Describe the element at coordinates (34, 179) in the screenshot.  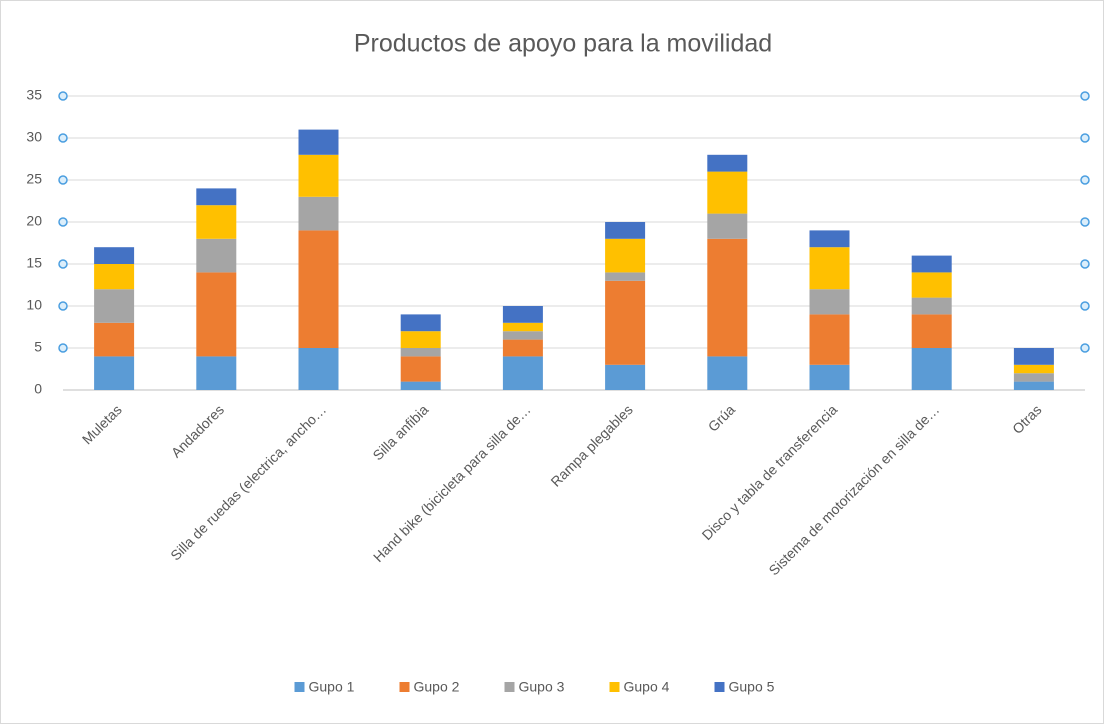
I see `y-tick-label: 25` at that location.